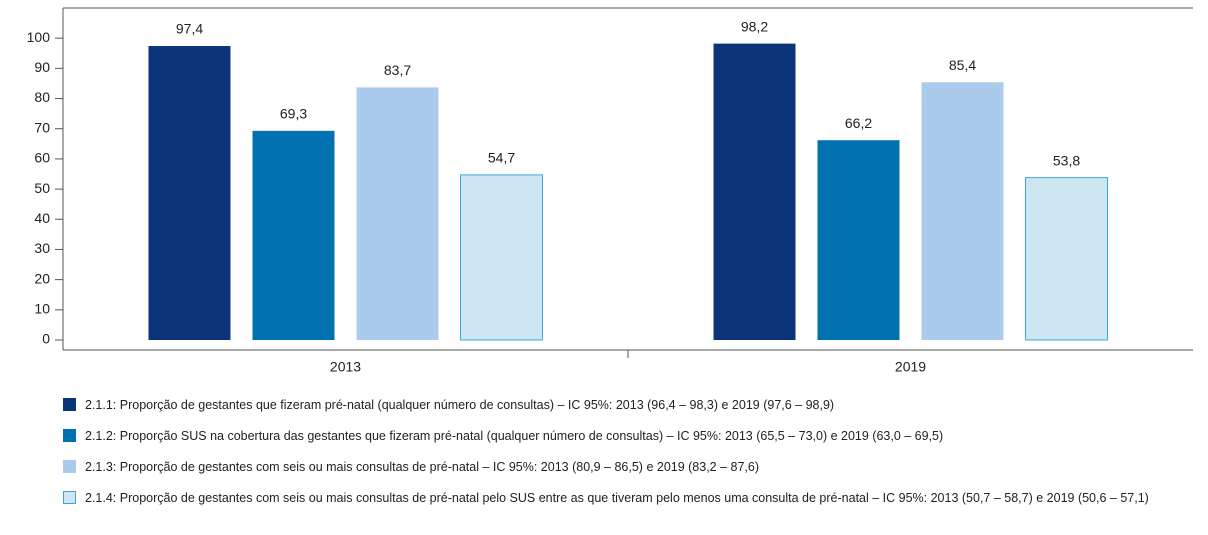  I want to click on value-label: 66,2, so click(858, 123).